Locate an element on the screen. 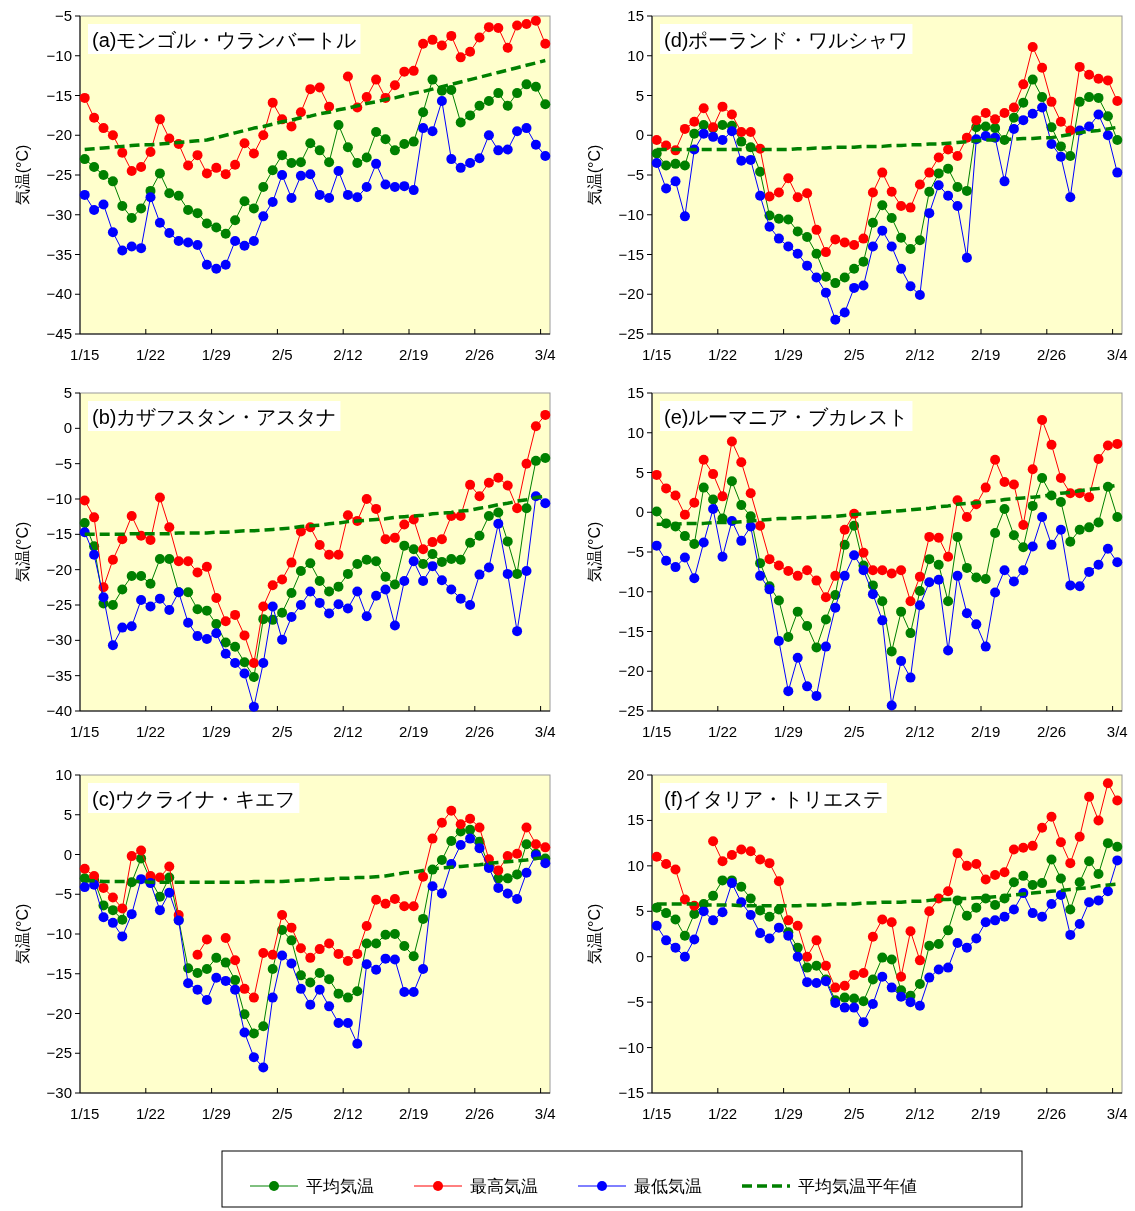 This screenshot has width=1135, height=1211. y-tick-label: −45 is located at coordinates (59, 333).